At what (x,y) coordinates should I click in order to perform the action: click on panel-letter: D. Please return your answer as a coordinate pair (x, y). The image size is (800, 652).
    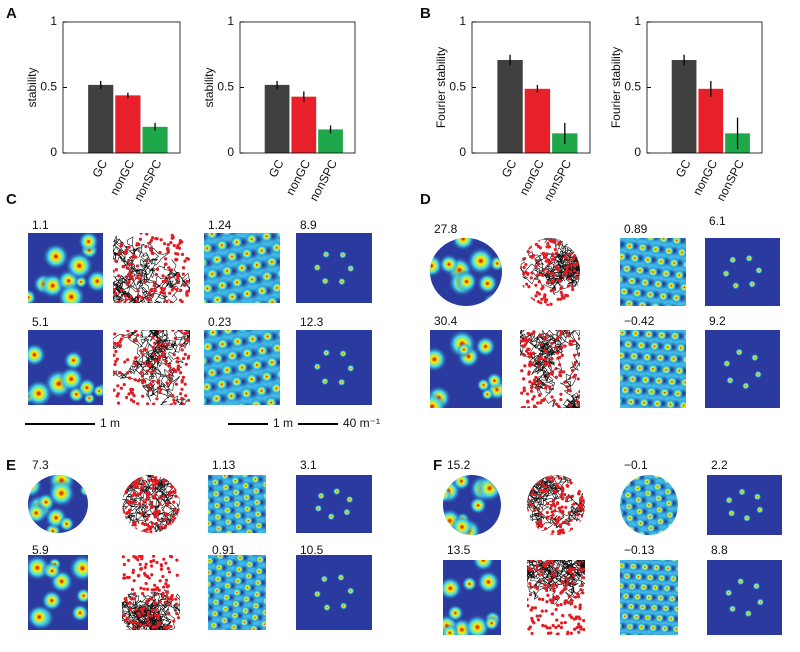
    Looking at the image, I should click on (425, 199).